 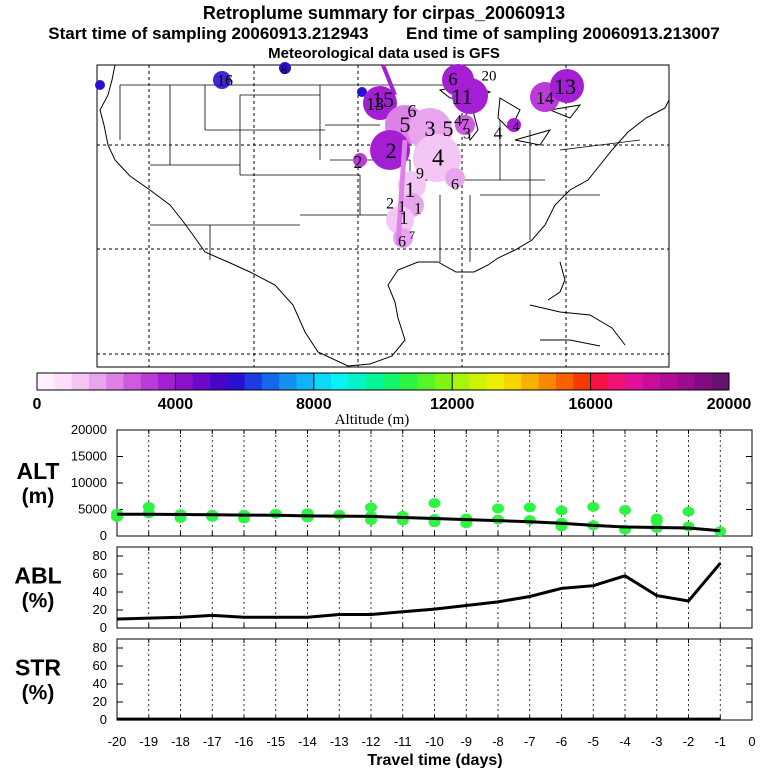 What do you see at coordinates (420, 174) in the screenshot?
I see `plume-label: 9` at bounding box center [420, 174].